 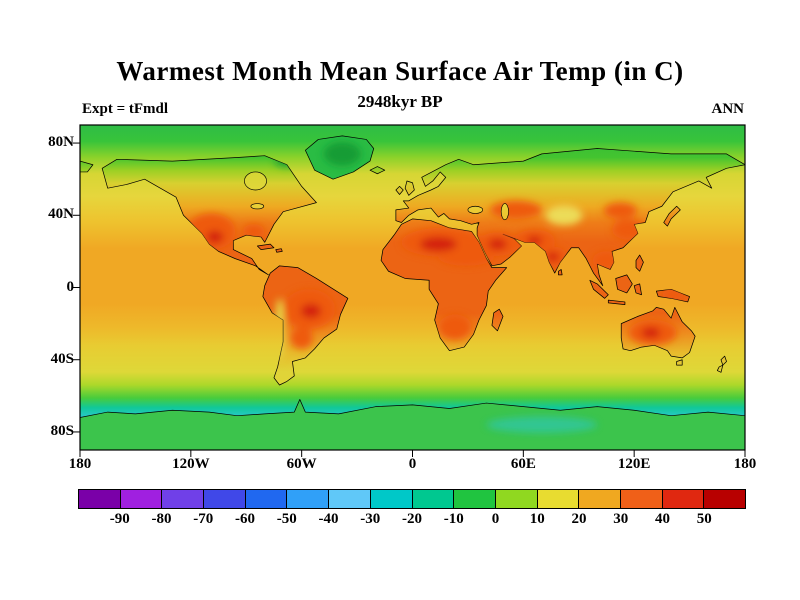 What do you see at coordinates (433, 284) in the screenshot?
I see `hottest-core-overlay` at bounding box center [433, 284].